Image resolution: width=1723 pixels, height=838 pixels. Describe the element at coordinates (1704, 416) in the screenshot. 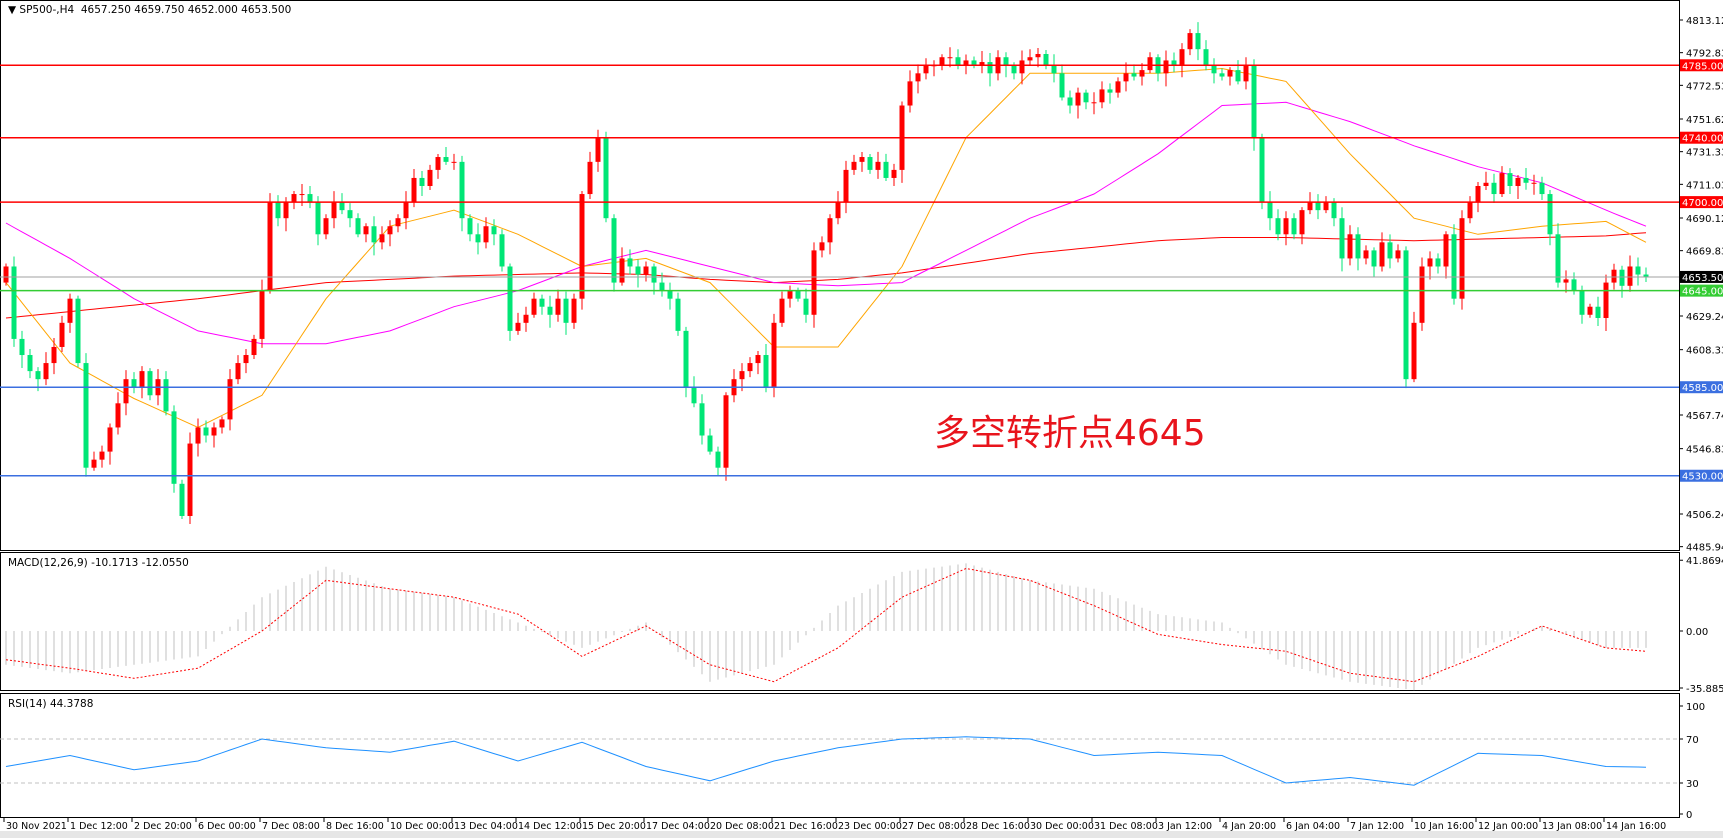

I see `price-tick-label: 4567.740` at that location.